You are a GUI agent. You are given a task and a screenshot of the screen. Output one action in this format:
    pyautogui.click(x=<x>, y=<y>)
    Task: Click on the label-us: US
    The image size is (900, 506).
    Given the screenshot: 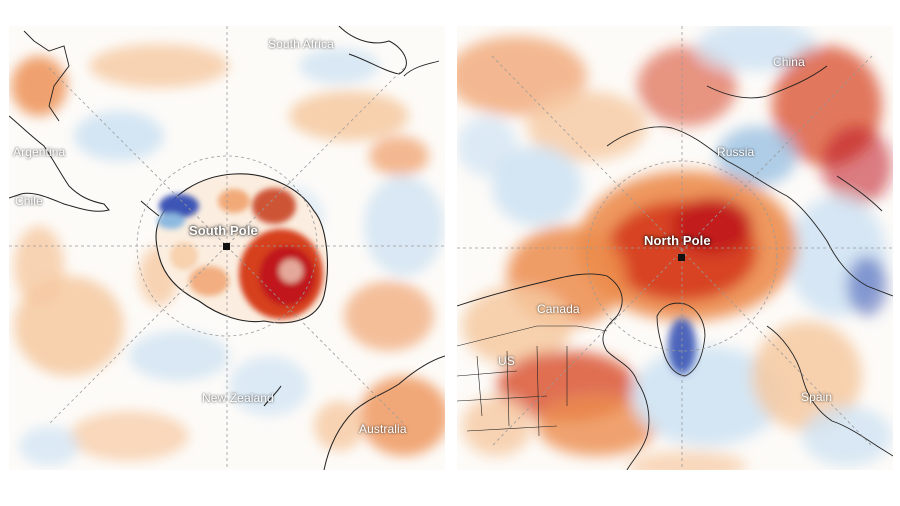 What is the action you would take?
    pyautogui.click(x=506, y=361)
    